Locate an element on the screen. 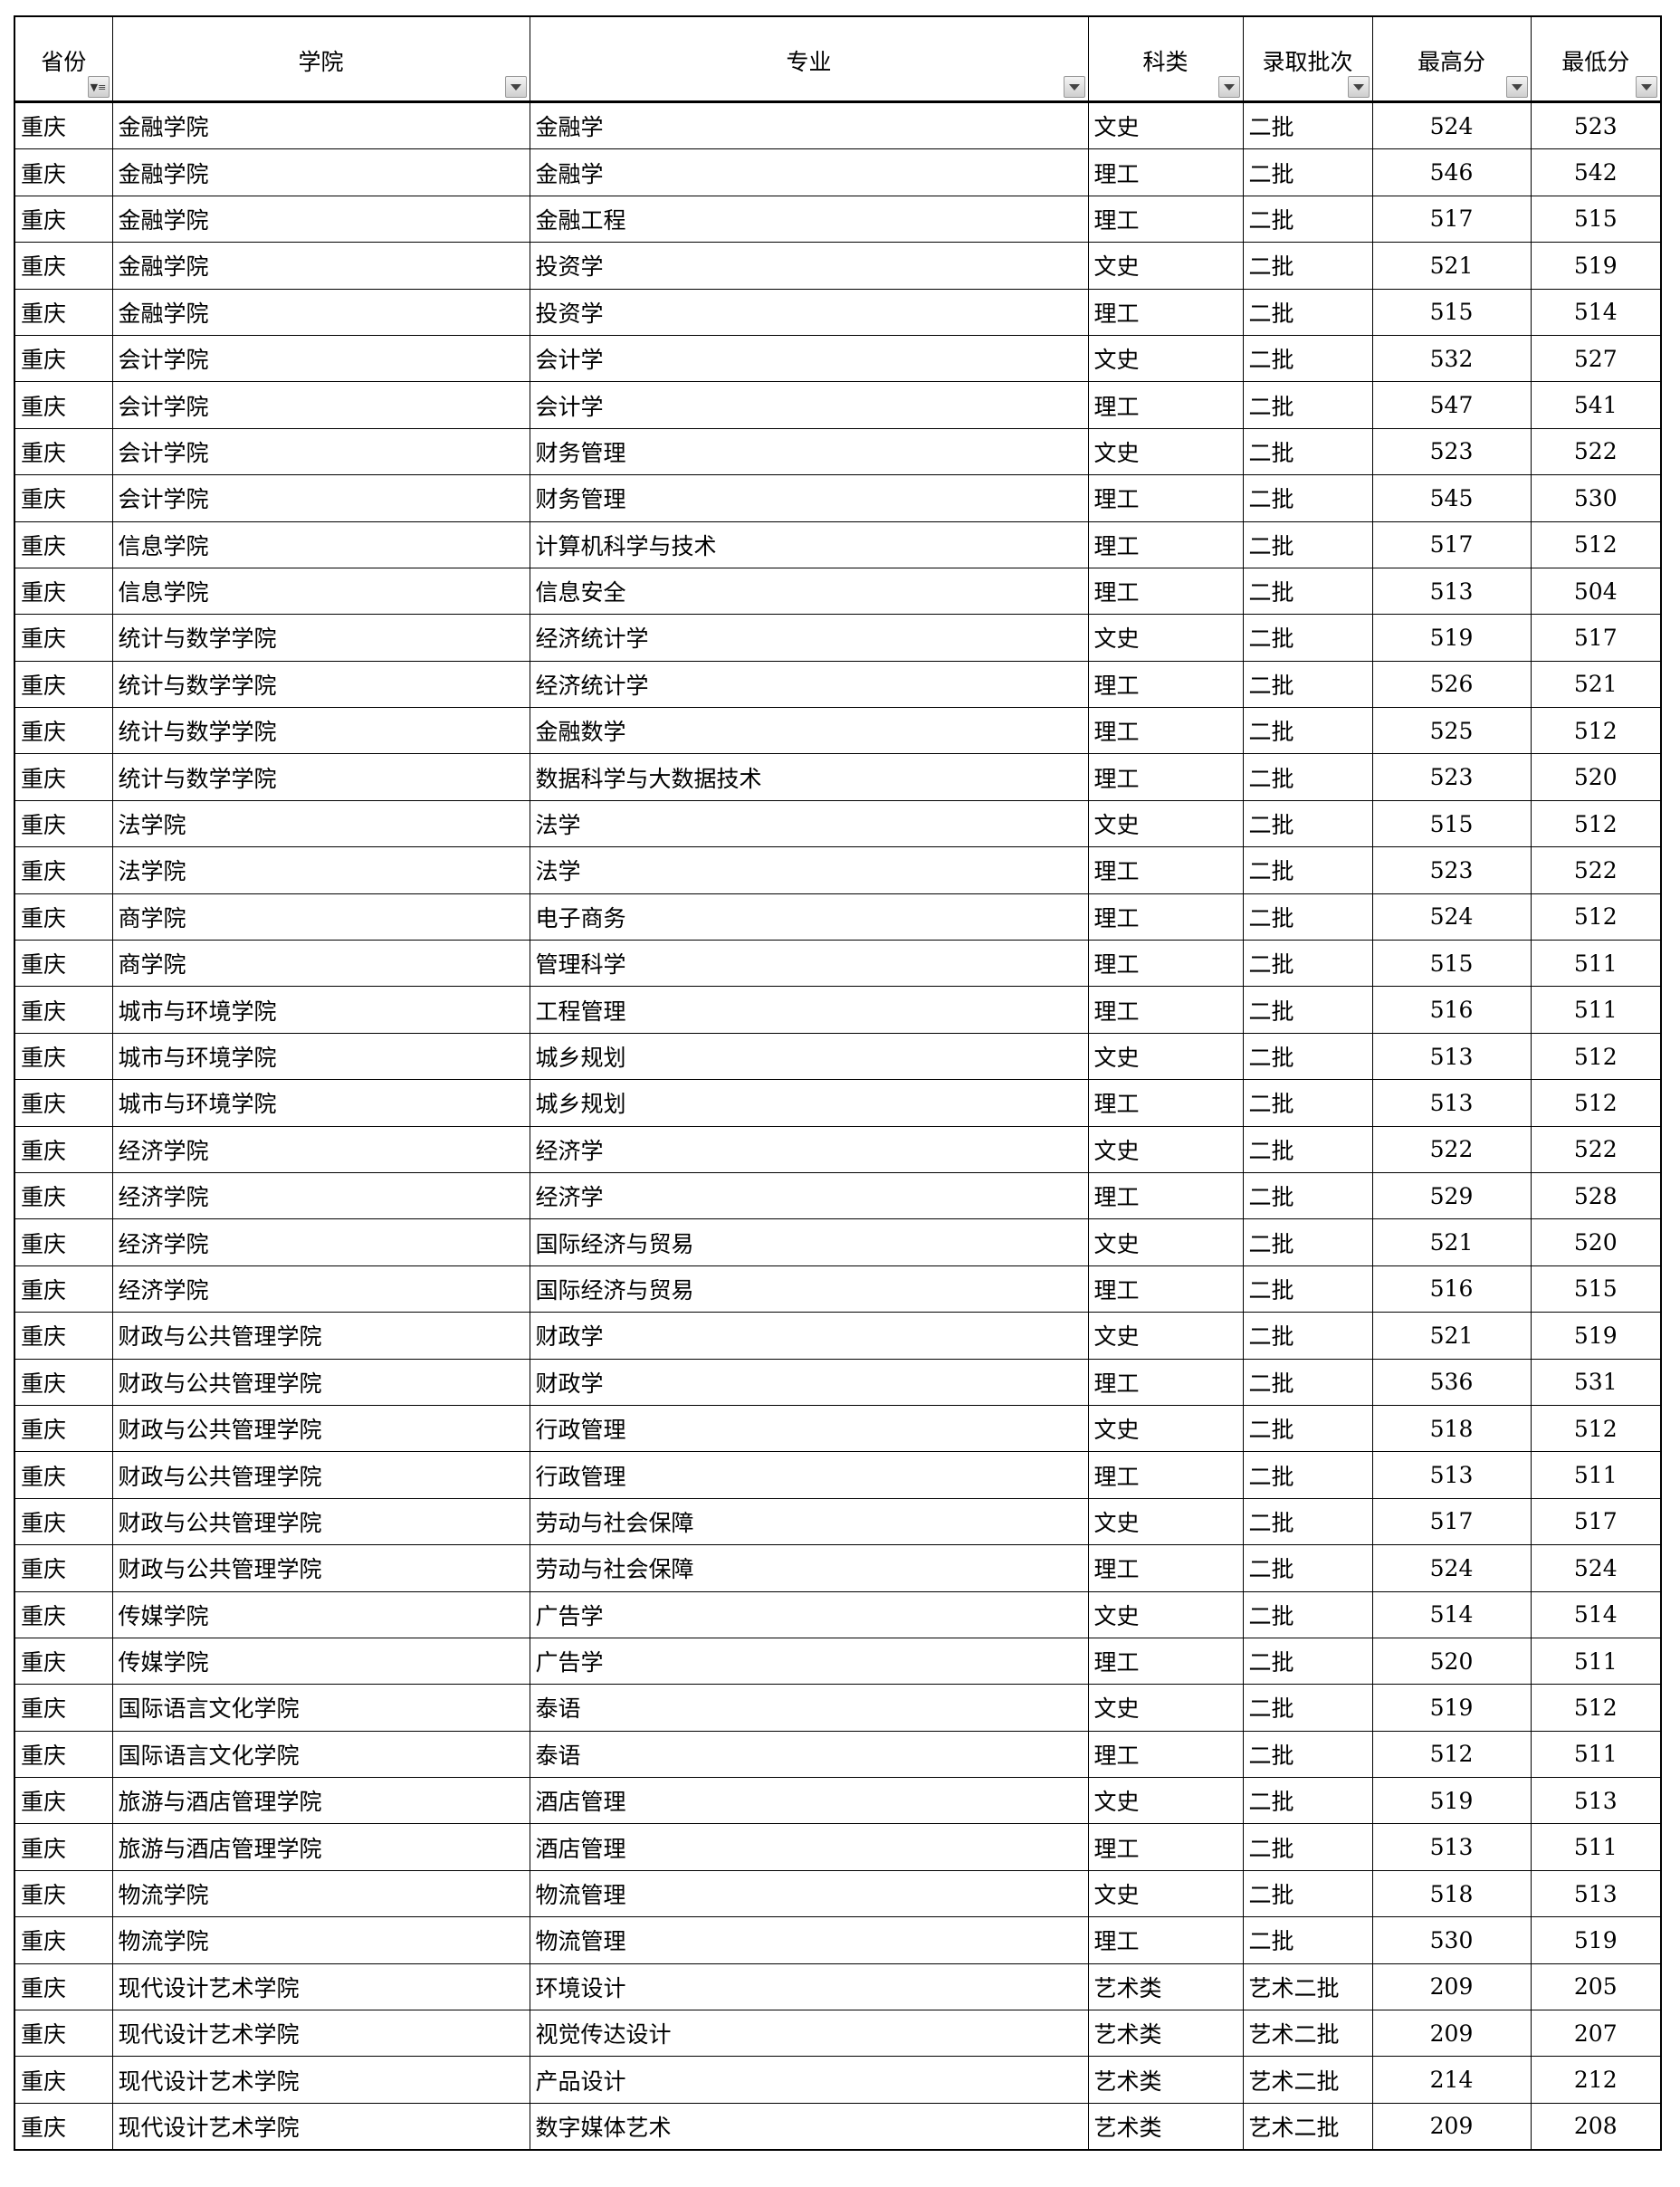  cell-major: 法学 is located at coordinates (809, 870).